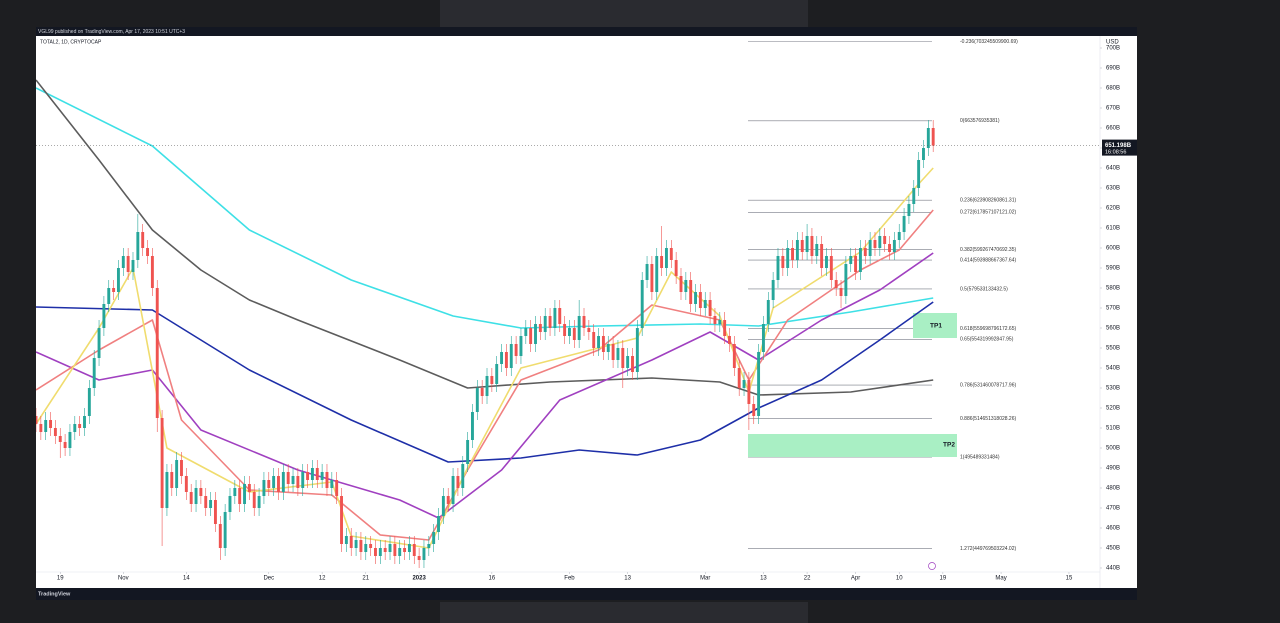 The width and height of the screenshot is (1280, 623). What do you see at coordinates (1113, 269) in the screenshot?
I see `y-tick-label: 590B` at bounding box center [1113, 269].